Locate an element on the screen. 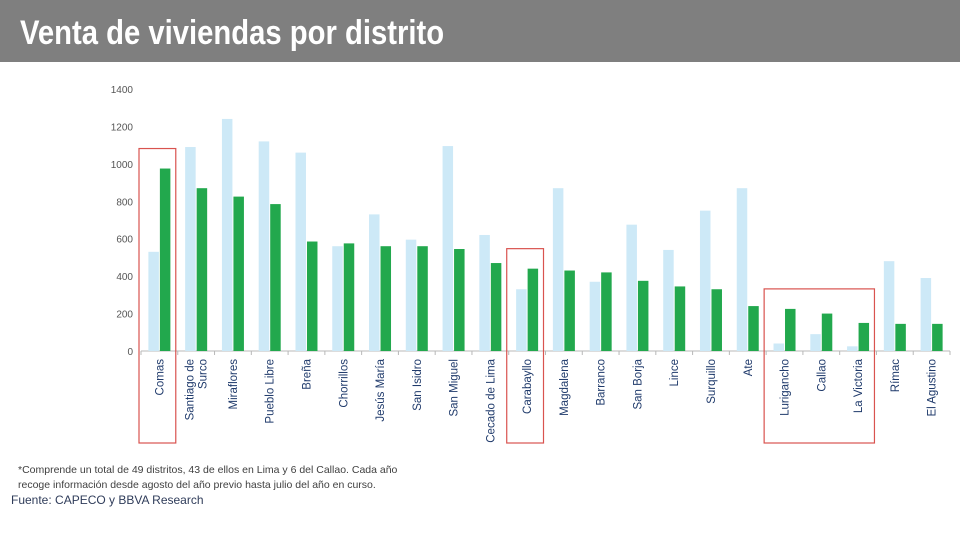 The width and height of the screenshot is (960, 540). x-tick-label: Surco is located at coordinates (204, 374).